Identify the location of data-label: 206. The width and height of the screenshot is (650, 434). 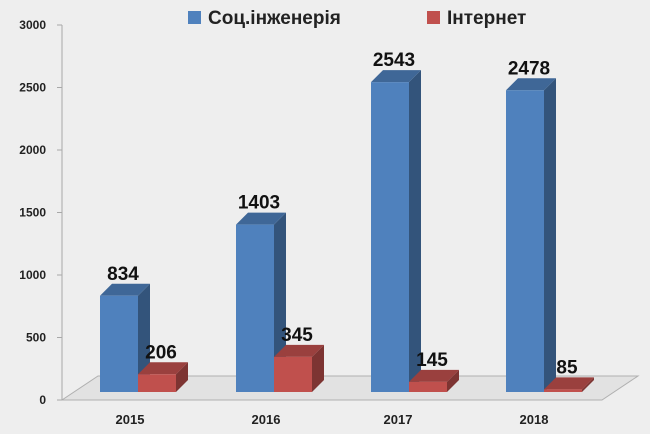
(161, 352).